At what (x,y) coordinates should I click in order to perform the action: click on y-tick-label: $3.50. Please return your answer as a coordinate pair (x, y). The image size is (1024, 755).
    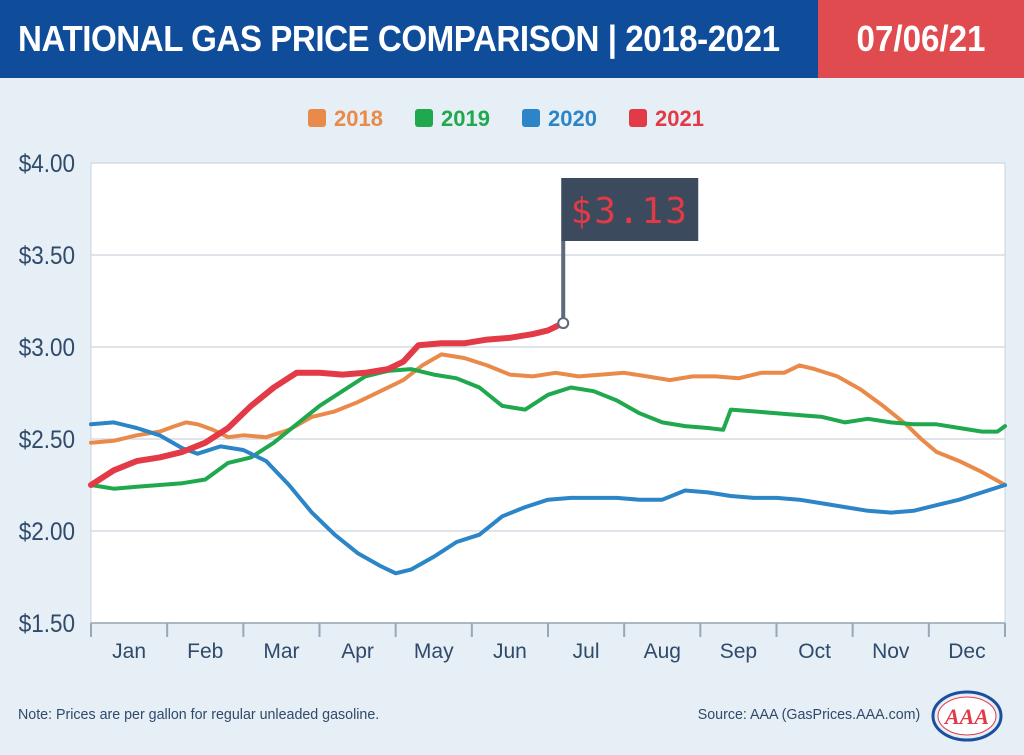
    Looking at the image, I should click on (47, 256).